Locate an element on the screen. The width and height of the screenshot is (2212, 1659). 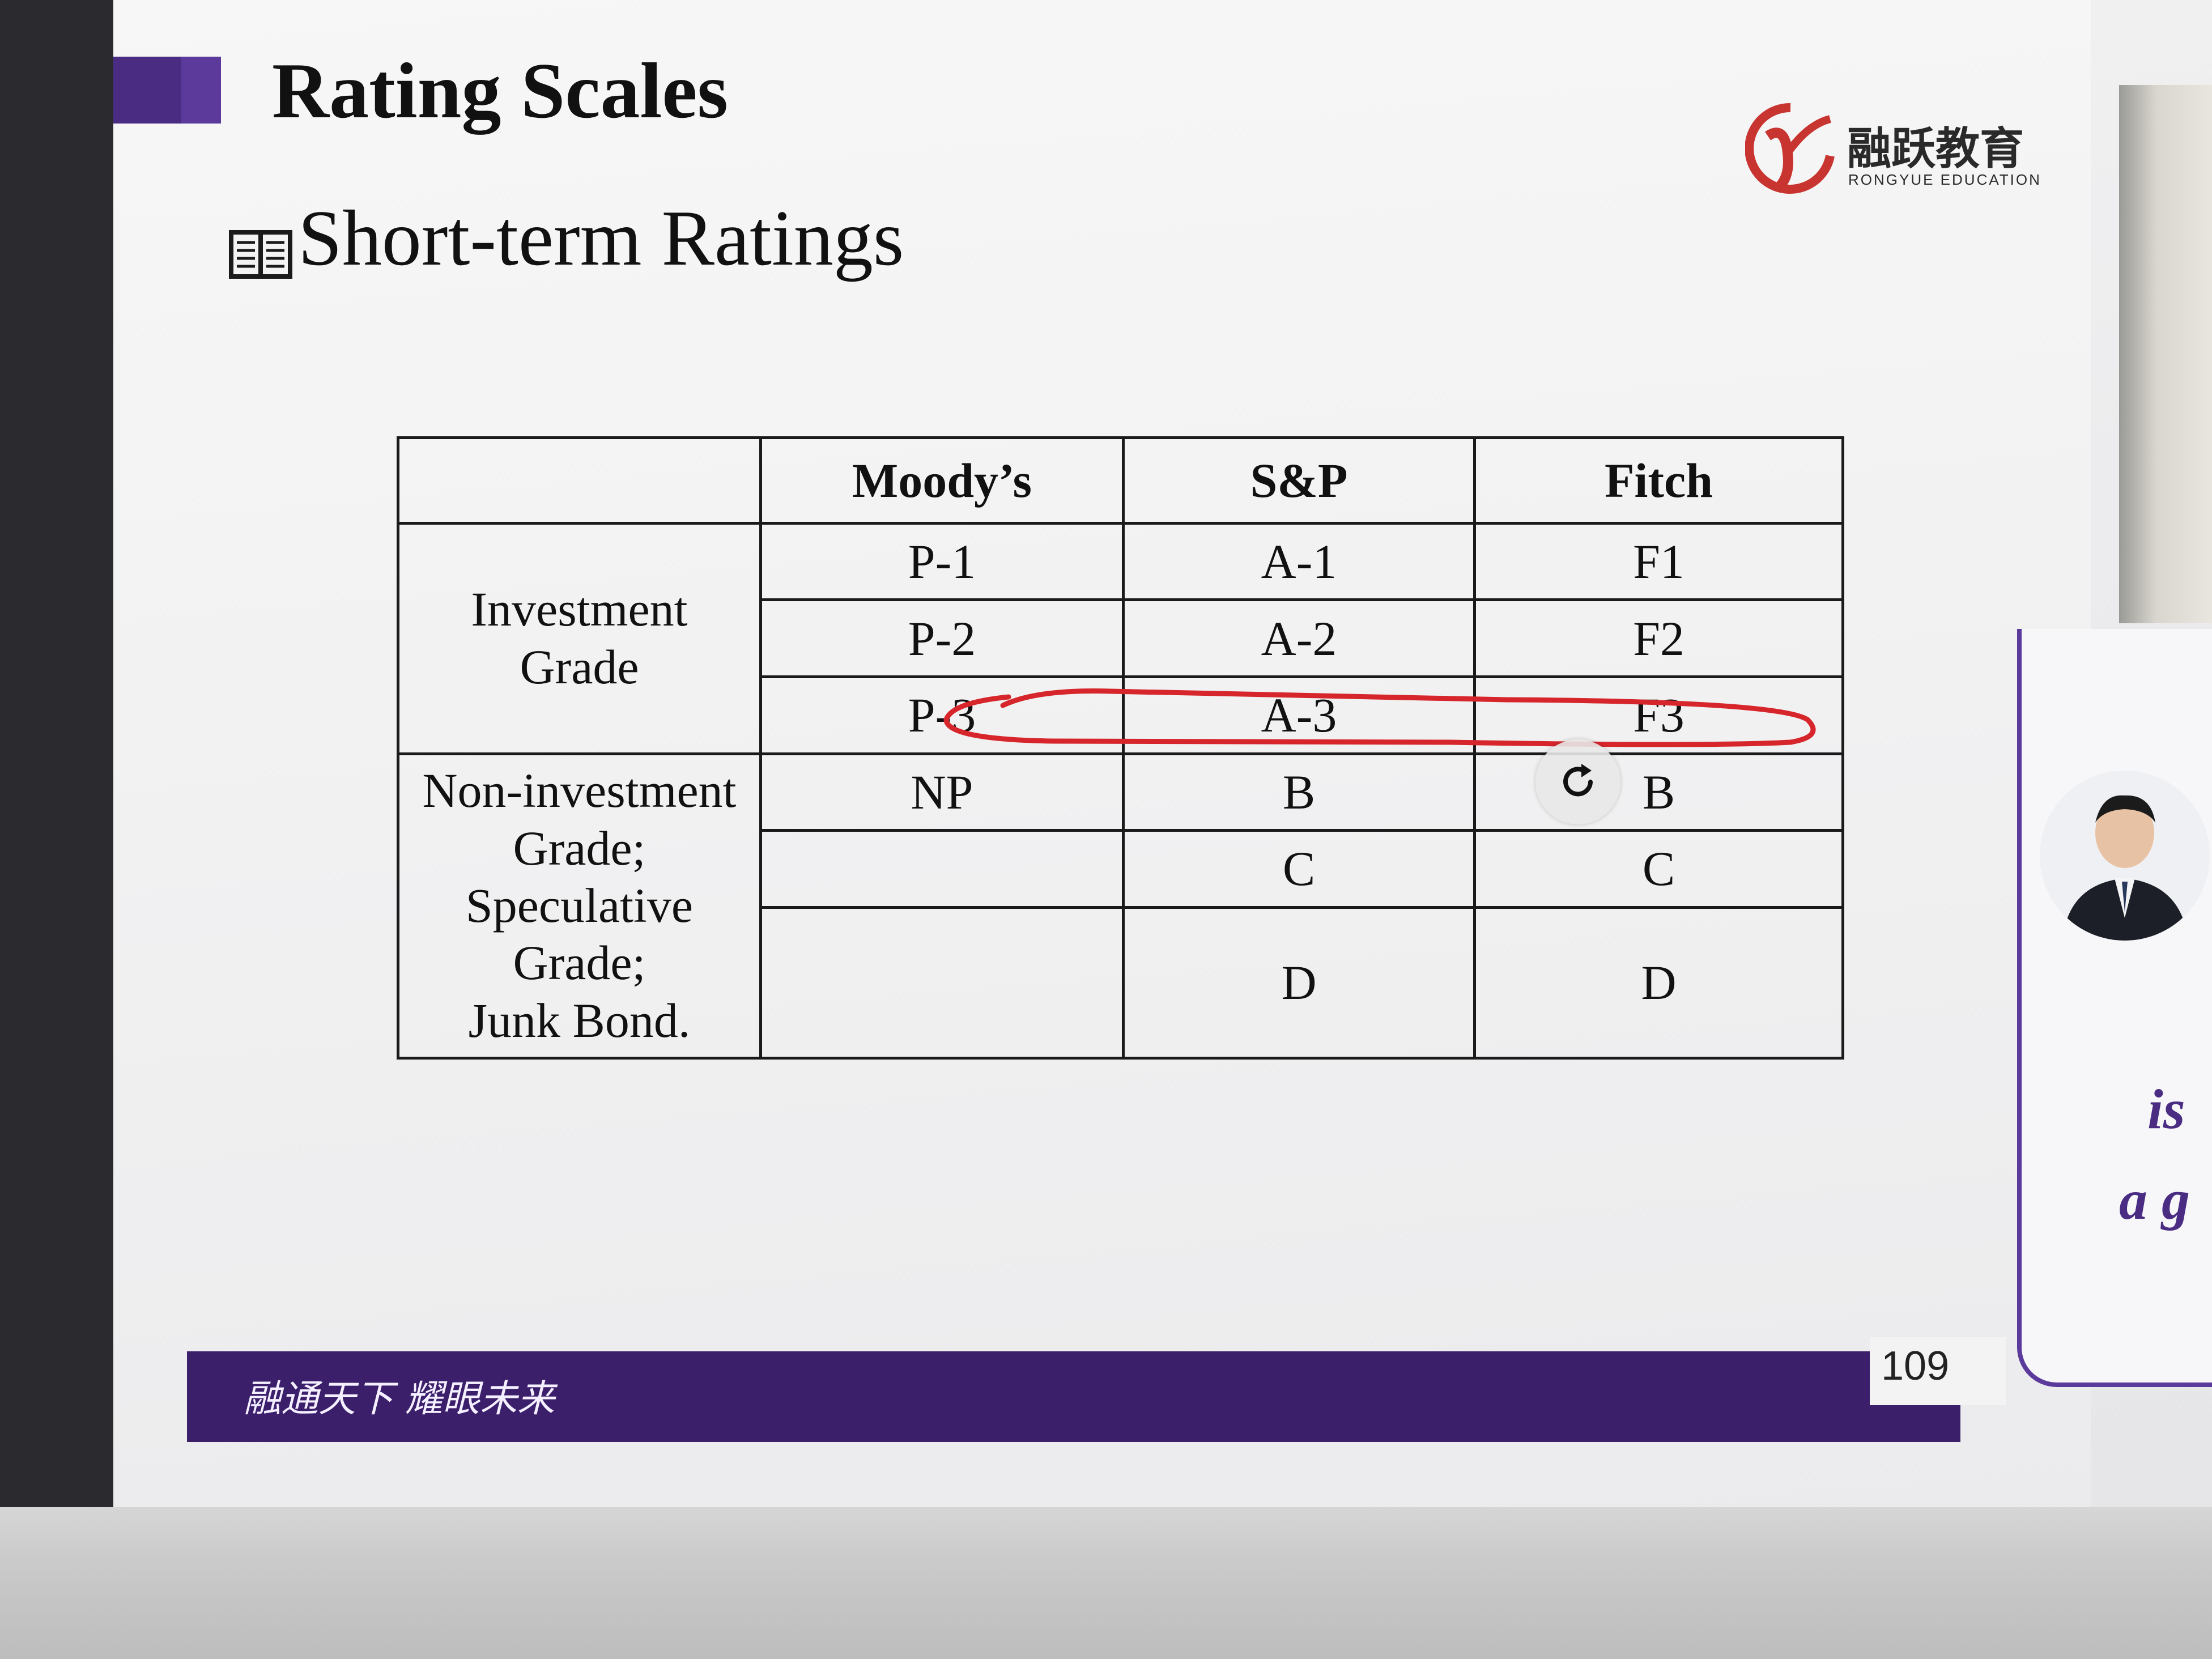
cell-sp: D is located at coordinates (1299, 982).